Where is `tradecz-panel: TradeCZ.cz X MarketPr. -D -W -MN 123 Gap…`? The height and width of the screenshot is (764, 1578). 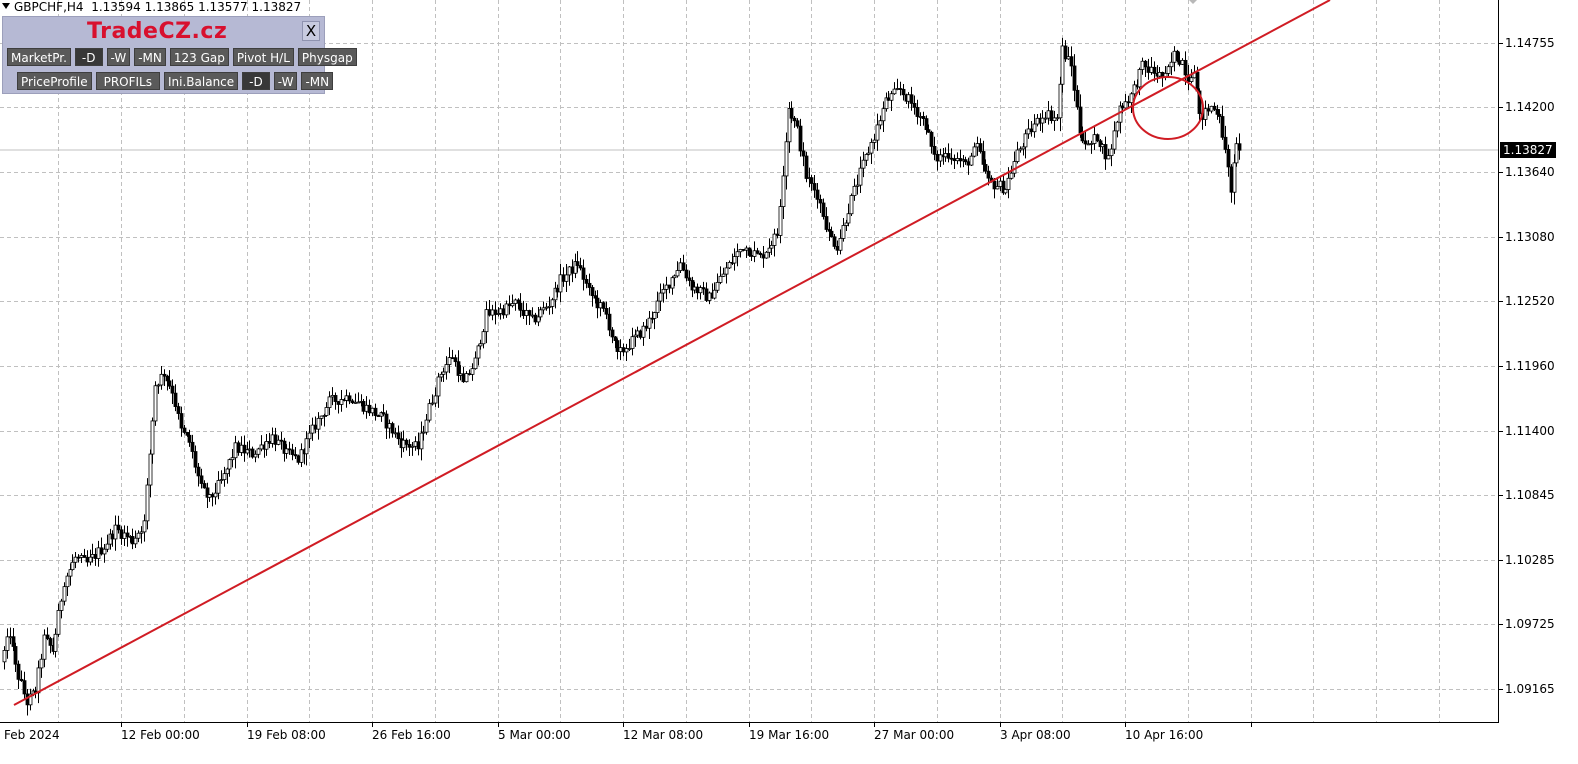 tradecz-panel: TradeCZ.cz X MarketPr. -D -W -MN 123 Gap… is located at coordinates (179, 55).